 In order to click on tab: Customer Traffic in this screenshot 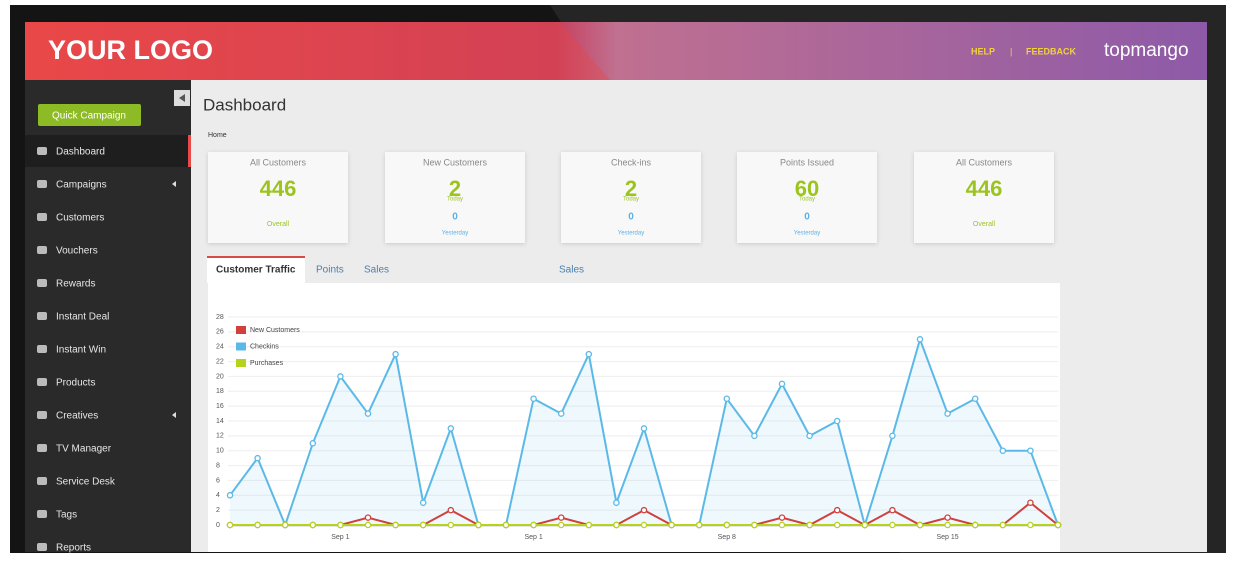, I will do `click(256, 270)`.